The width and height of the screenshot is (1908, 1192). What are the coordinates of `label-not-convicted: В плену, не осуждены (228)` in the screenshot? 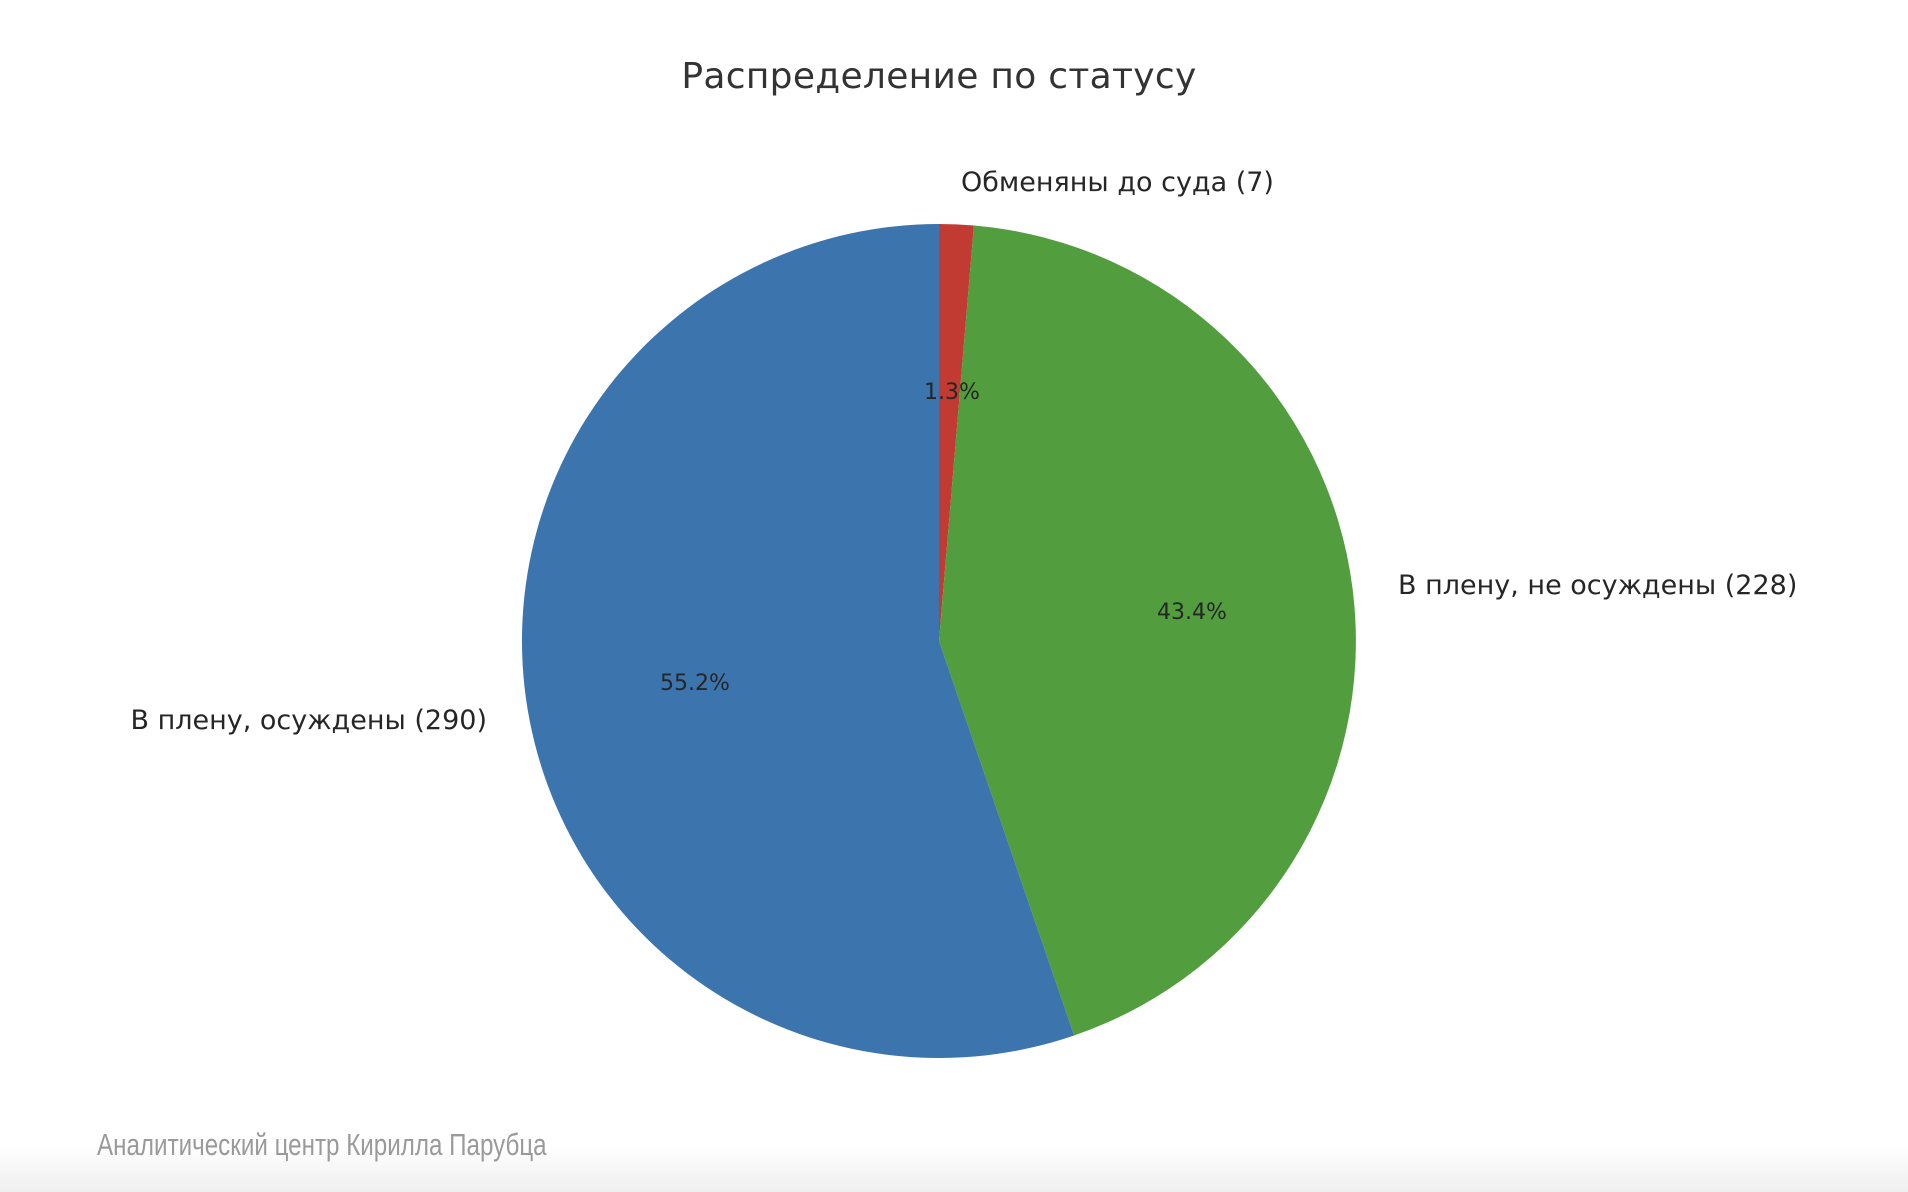 It's located at (1598, 585).